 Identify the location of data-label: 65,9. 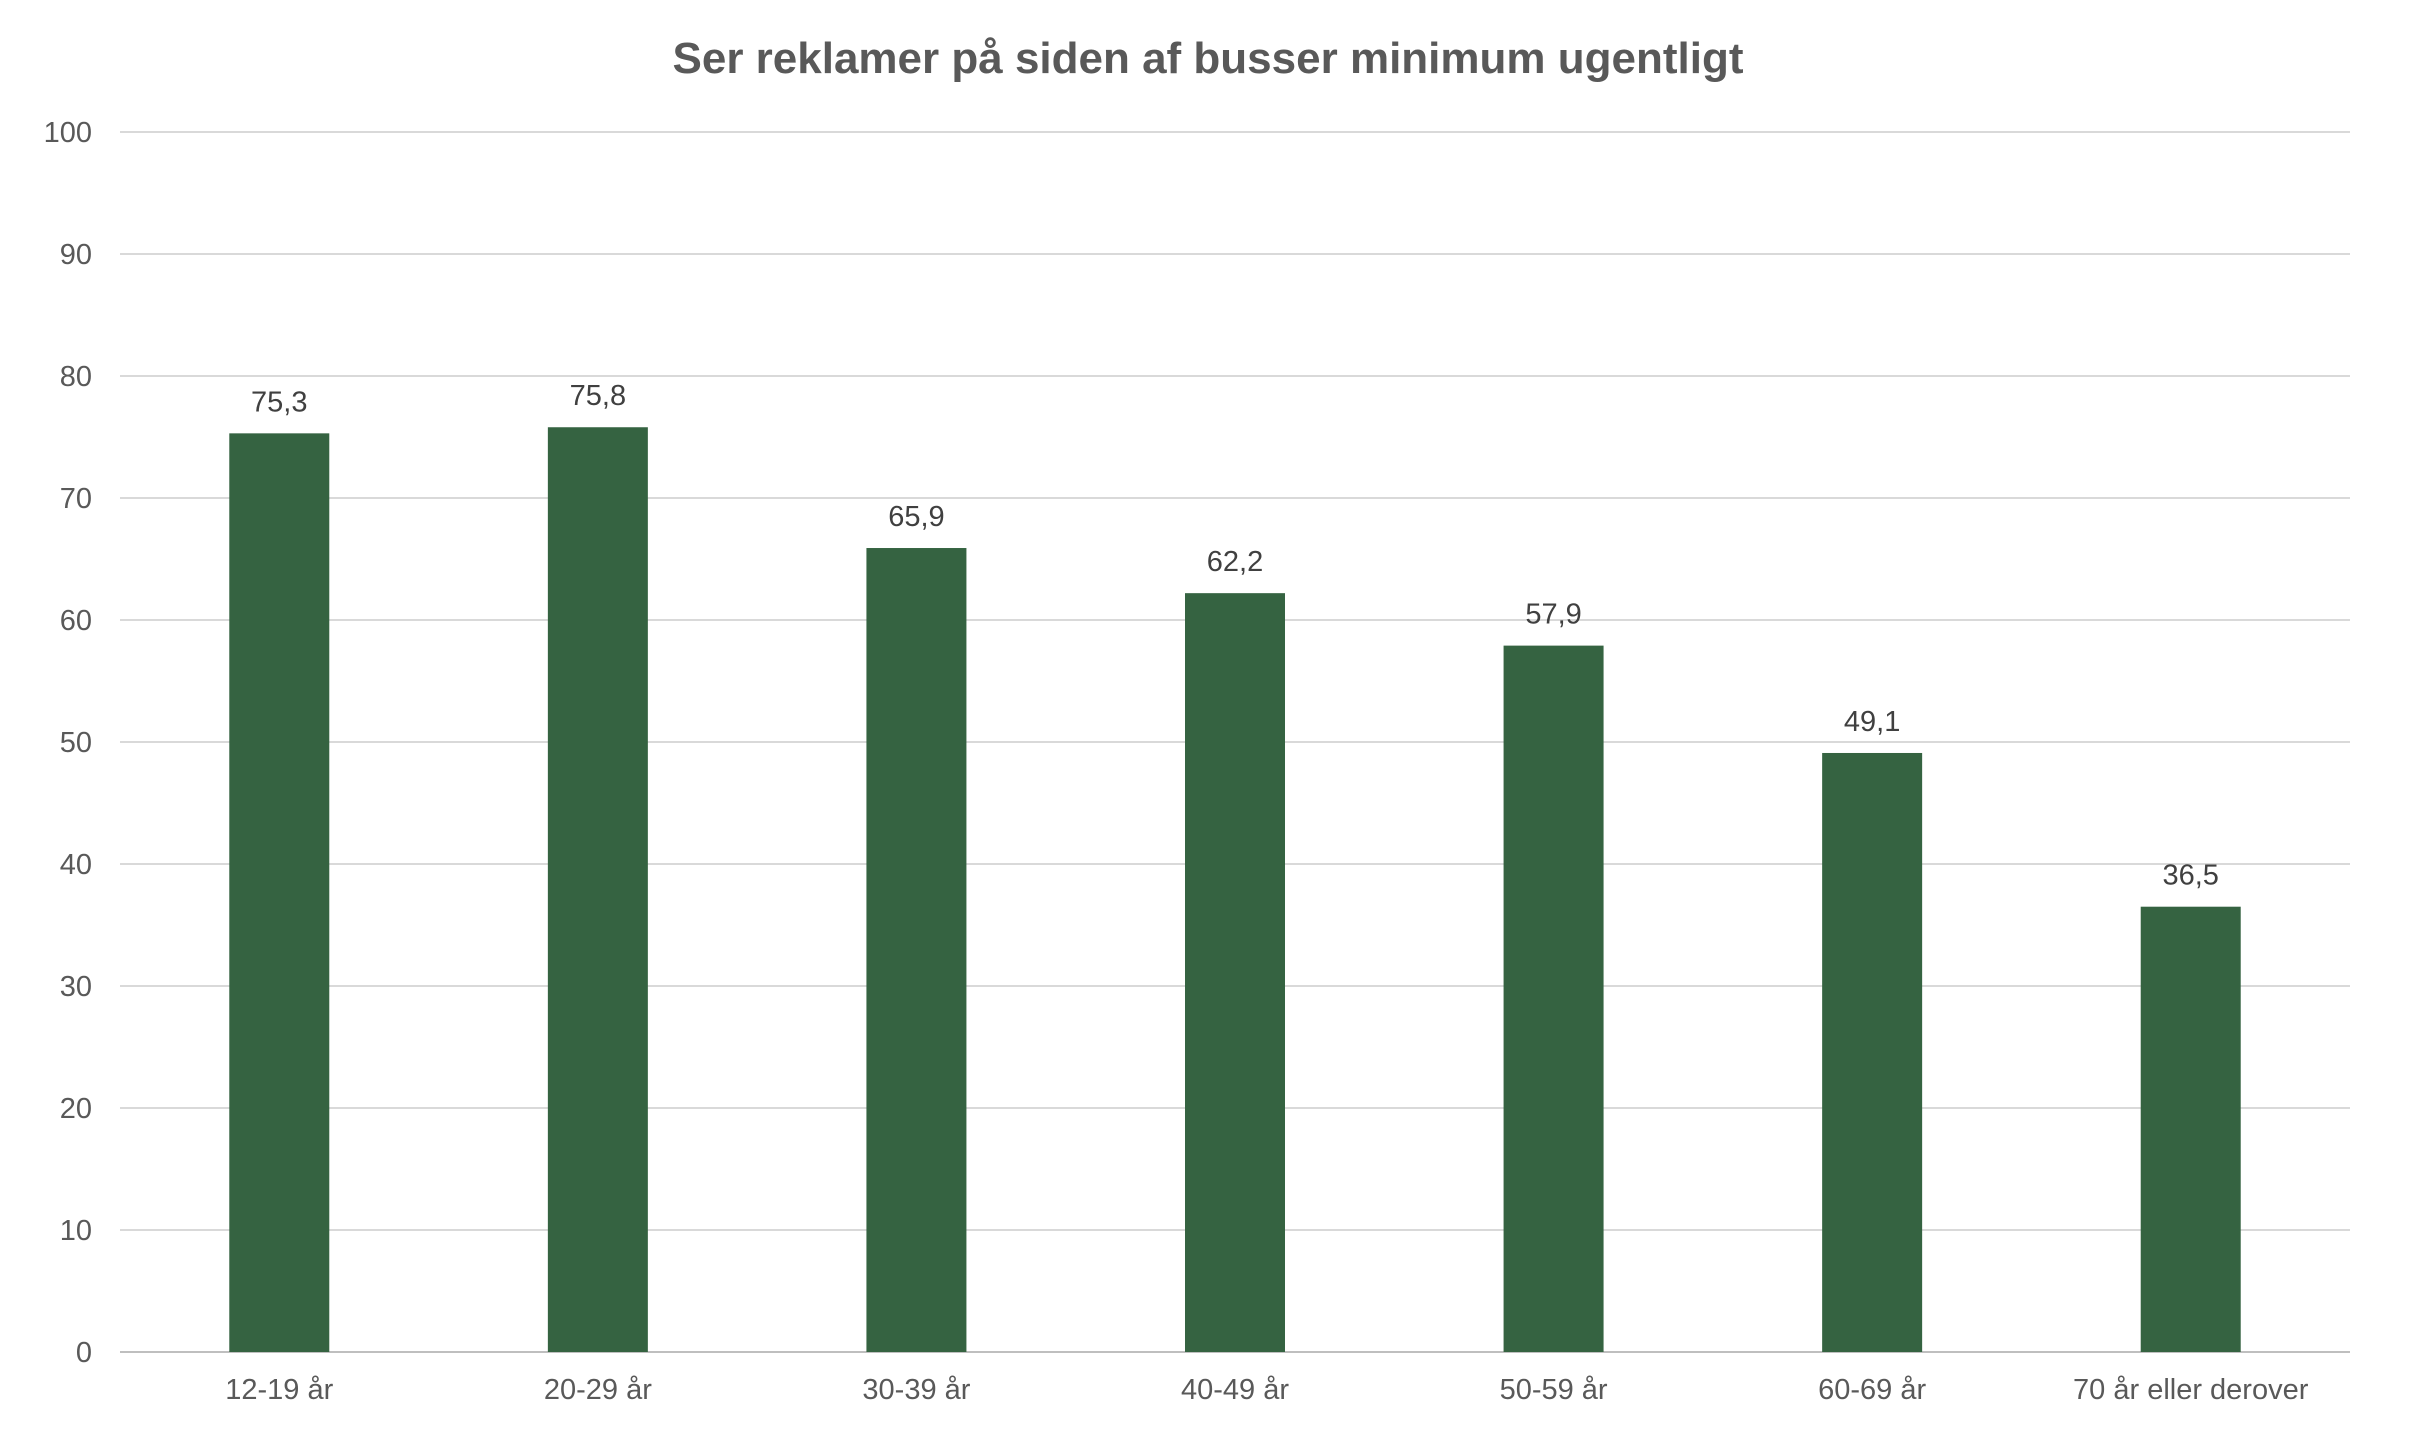
(916, 517).